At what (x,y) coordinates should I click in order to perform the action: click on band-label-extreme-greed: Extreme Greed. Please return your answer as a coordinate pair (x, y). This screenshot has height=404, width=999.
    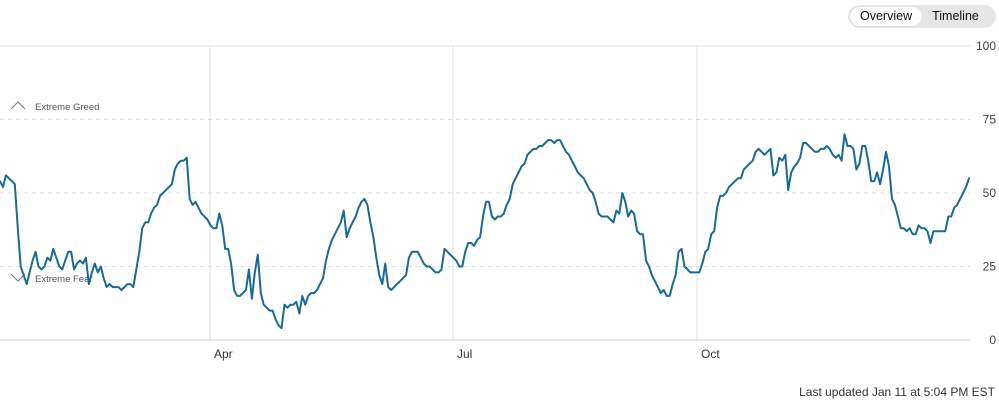
    Looking at the image, I should click on (67, 107).